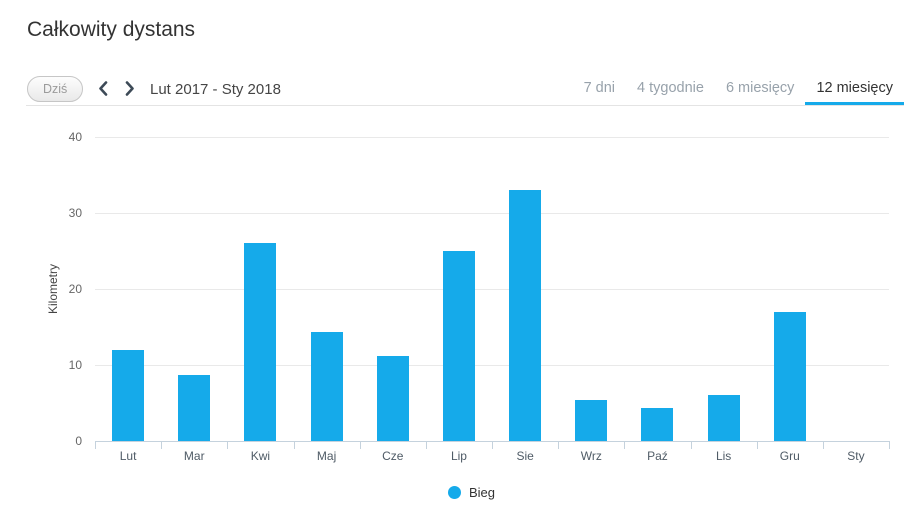 The width and height of the screenshot is (905, 532). Describe the element at coordinates (128, 456) in the screenshot. I see `x-label-lut: Lut` at that location.